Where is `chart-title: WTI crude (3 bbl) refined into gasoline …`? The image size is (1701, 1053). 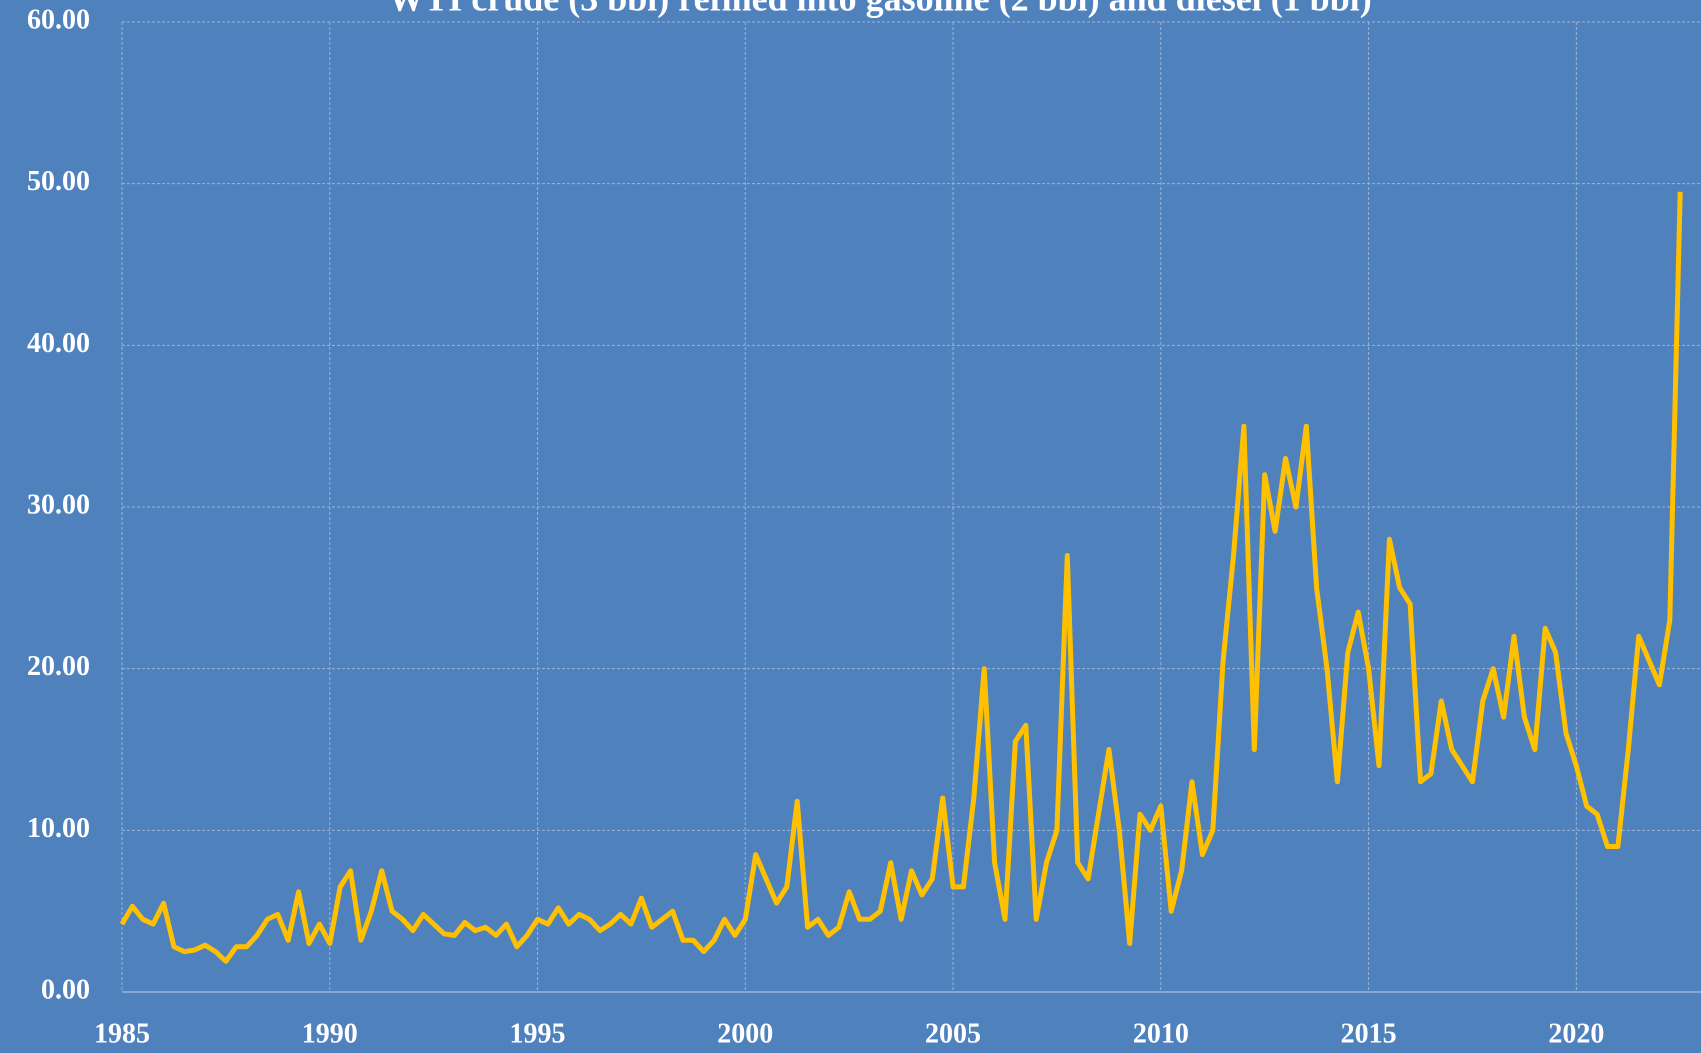 chart-title: WTI crude (3 bbl) refined into gasoline … is located at coordinates (879, 9).